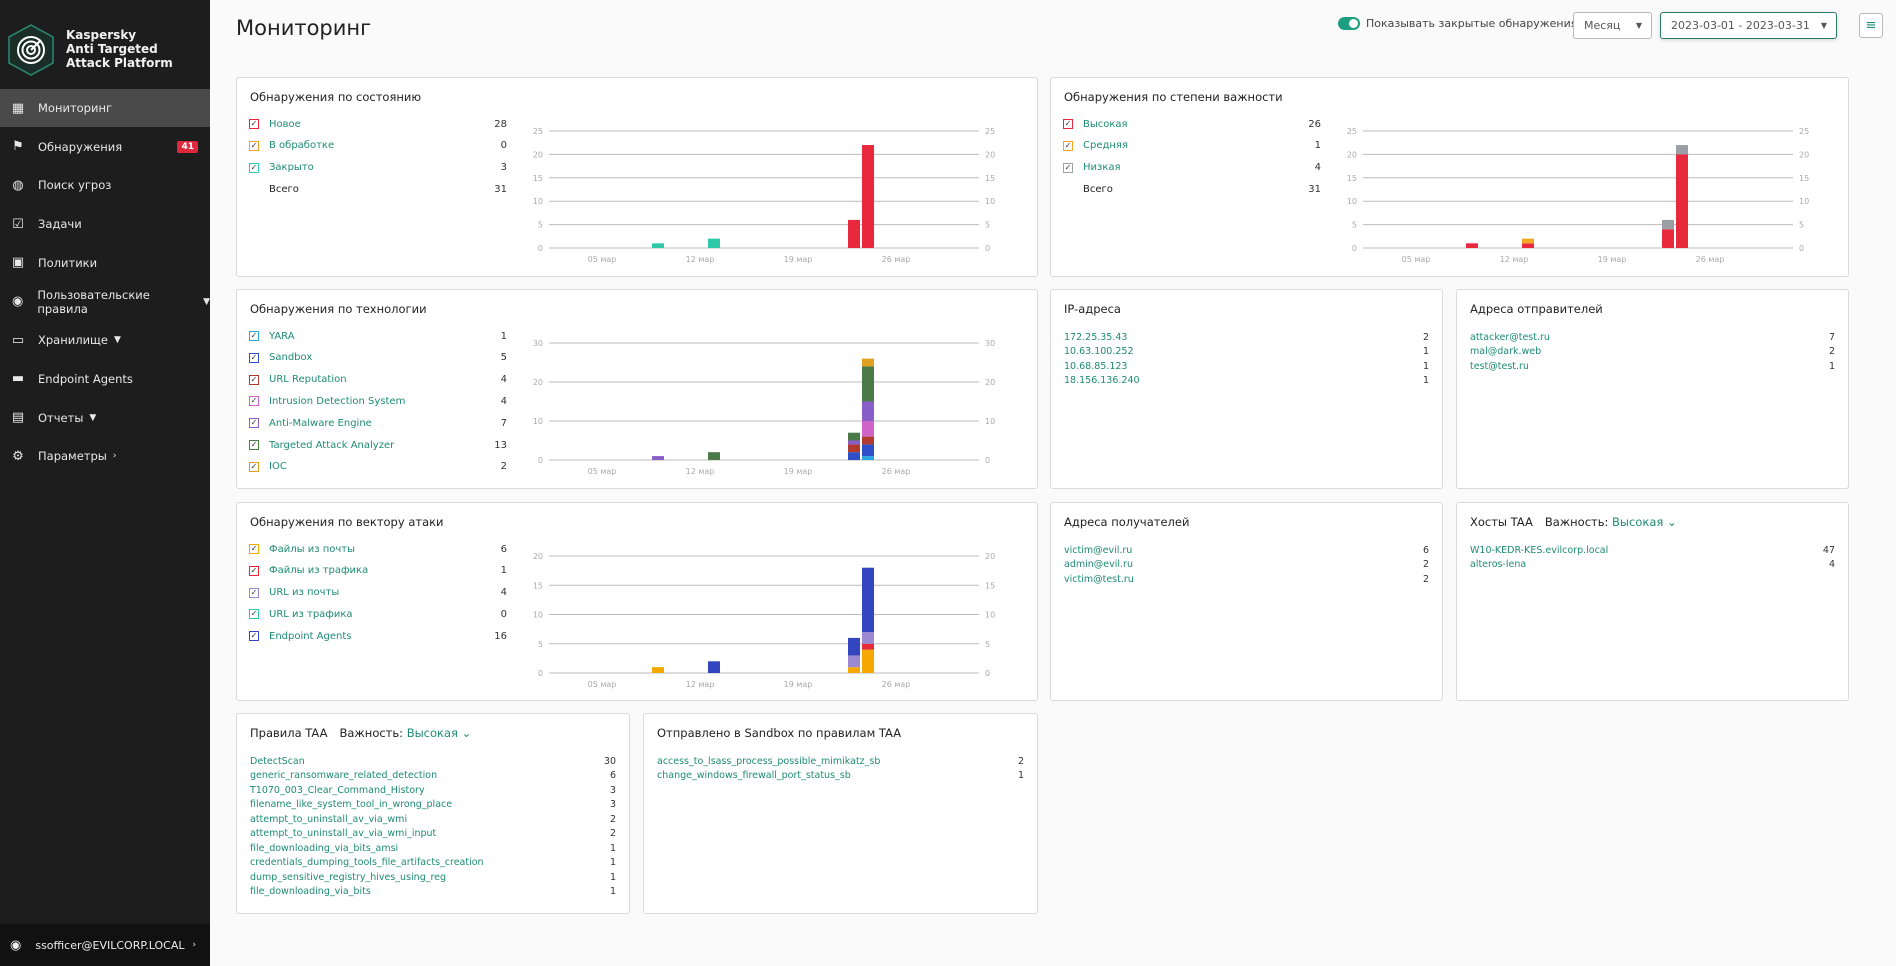 The height and width of the screenshot is (966, 1896). What do you see at coordinates (1192, 124) in the screenshot?
I see `legend-item: ✓ Высокая 26` at bounding box center [1192, 124].